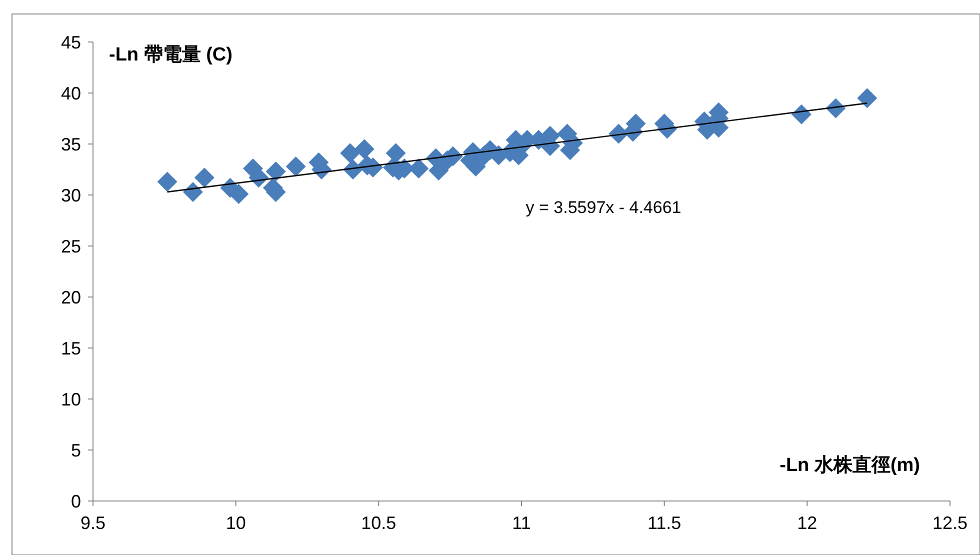 Image resolution: width=980 pixels, height=555 pixels. What do you see at coordinates (807, 523) in the screenshot?
I see `x-tick-label: 12` at bounding box center [807, 523].